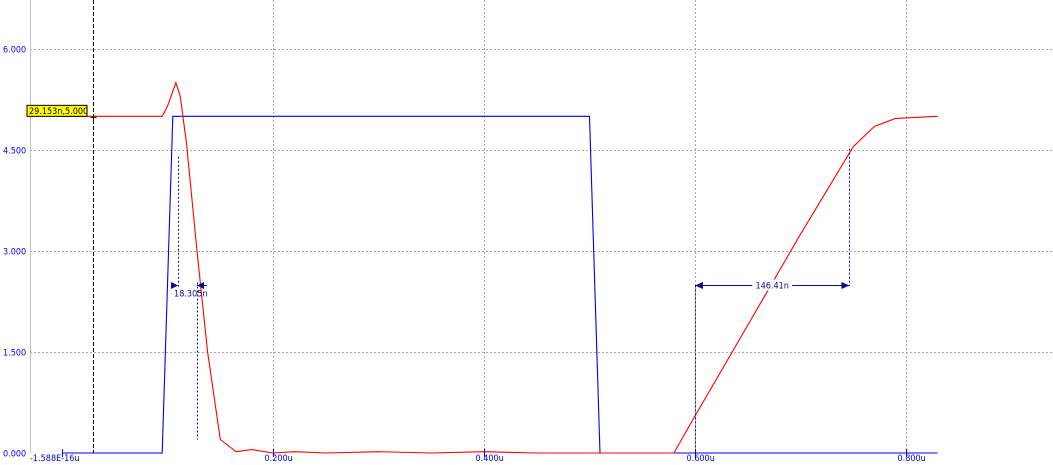  I want to click on measure-label: 146.41n, so click(771, 287).